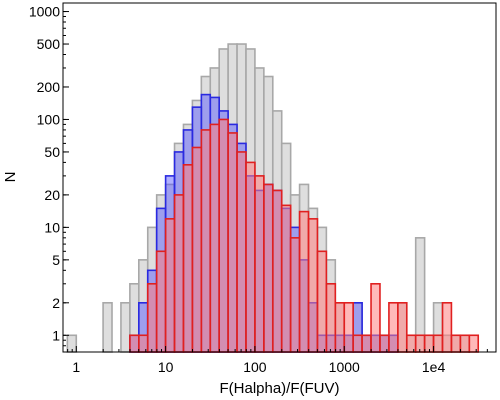 Image resolution: width=500 pixels, height=400 pixels. Describe the element at coordinates (49, 44) in the screenshot. I see `y-tick-label: 500` at that location.